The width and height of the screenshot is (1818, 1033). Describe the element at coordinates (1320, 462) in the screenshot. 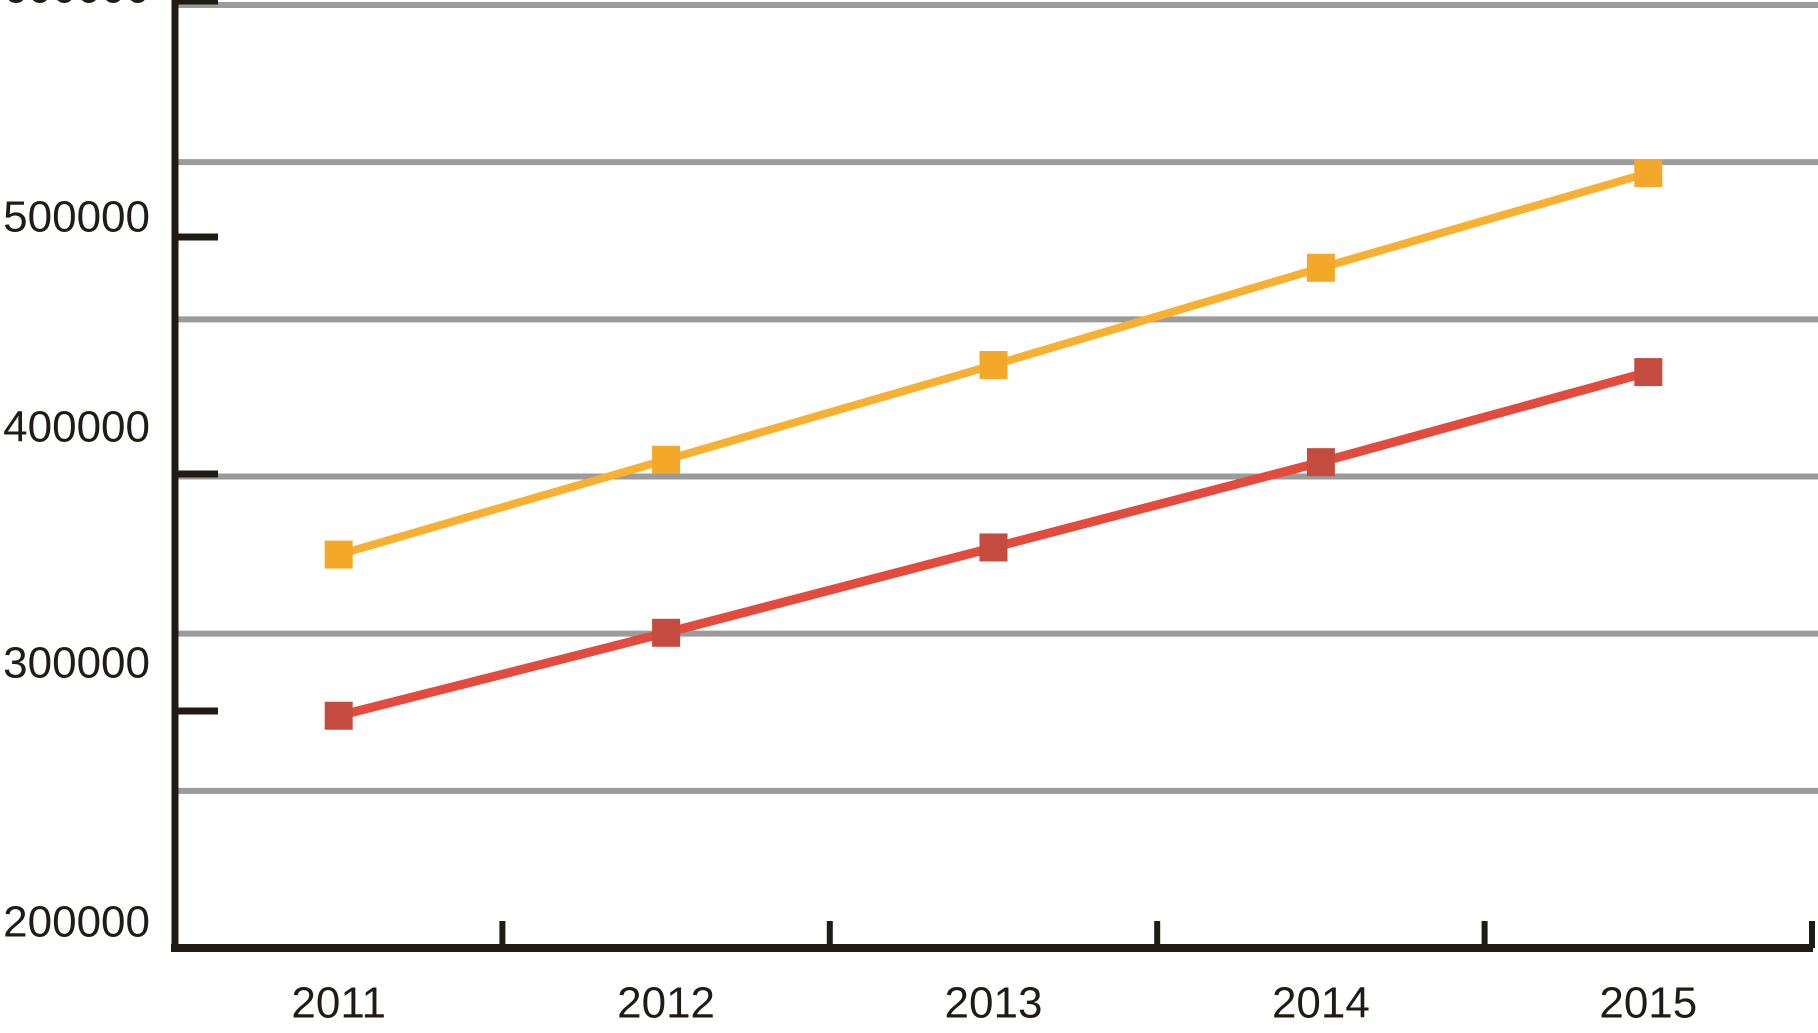

I see `data-point-marker-red-series-2014` at that location.